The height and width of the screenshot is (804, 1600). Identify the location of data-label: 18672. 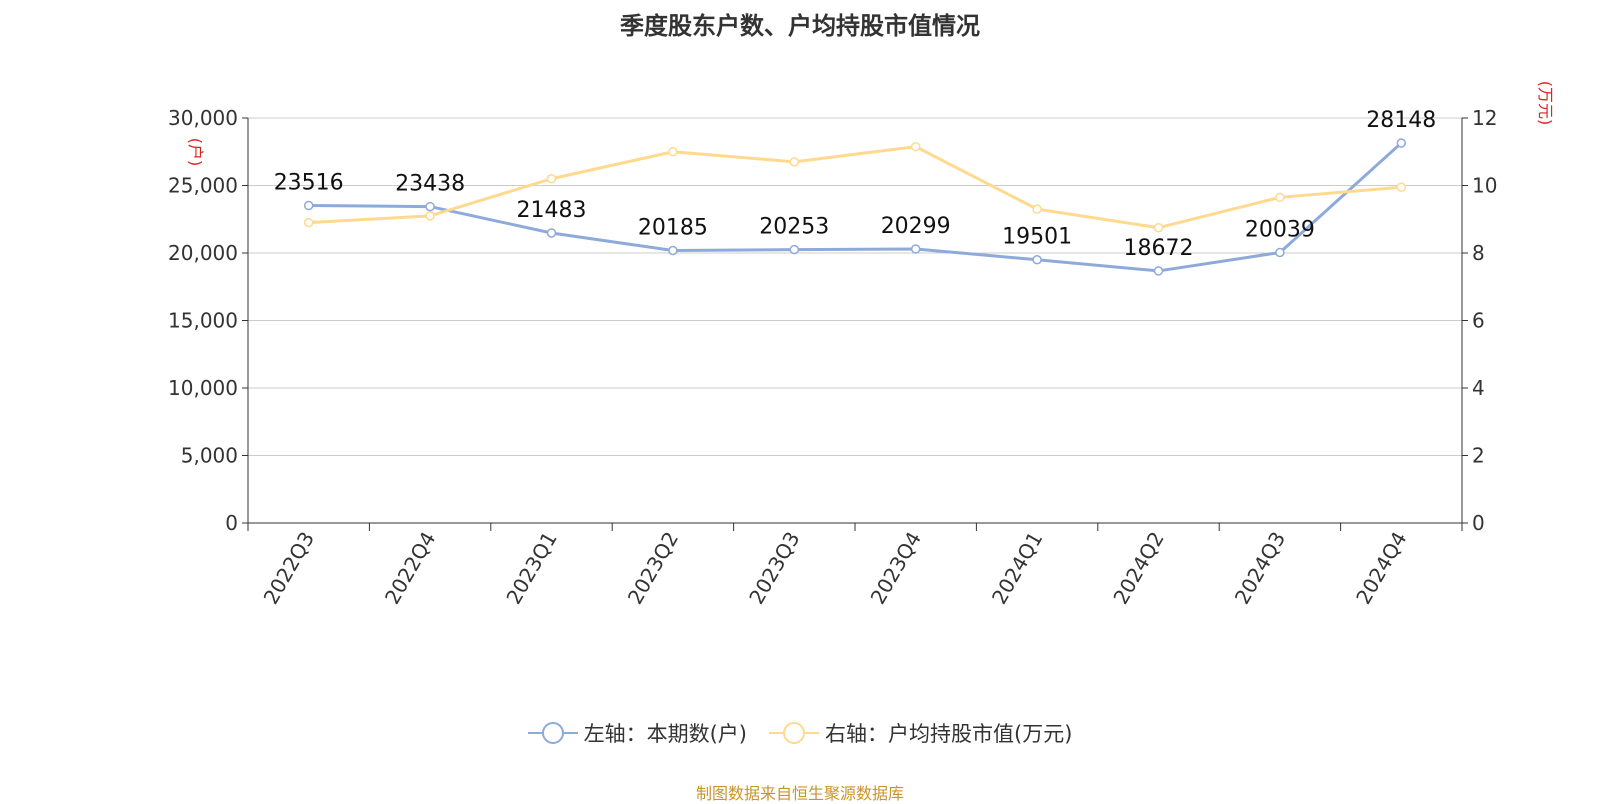
(1159, 248).